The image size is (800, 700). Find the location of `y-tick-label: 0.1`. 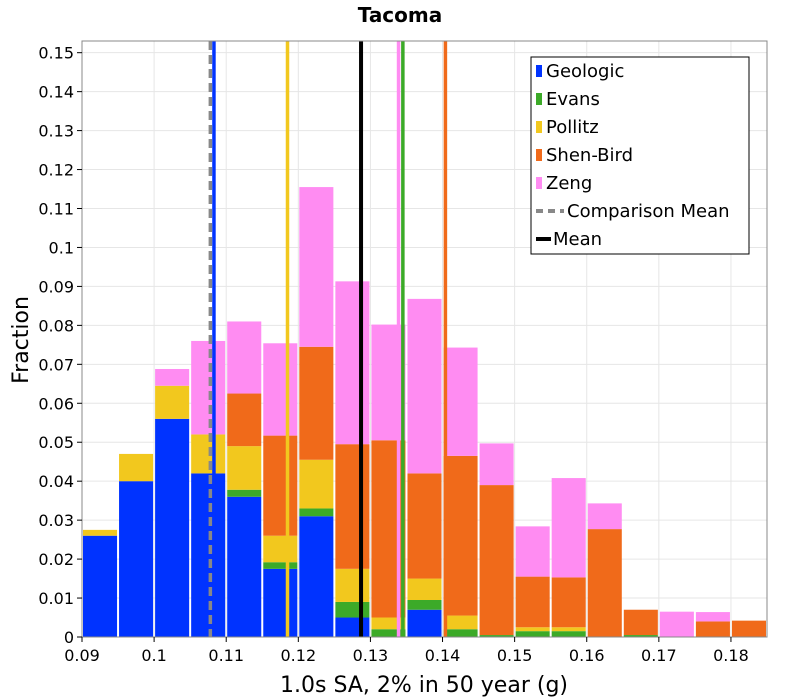

y-tick-label: 0.1 is located at coordinates (61, 247).